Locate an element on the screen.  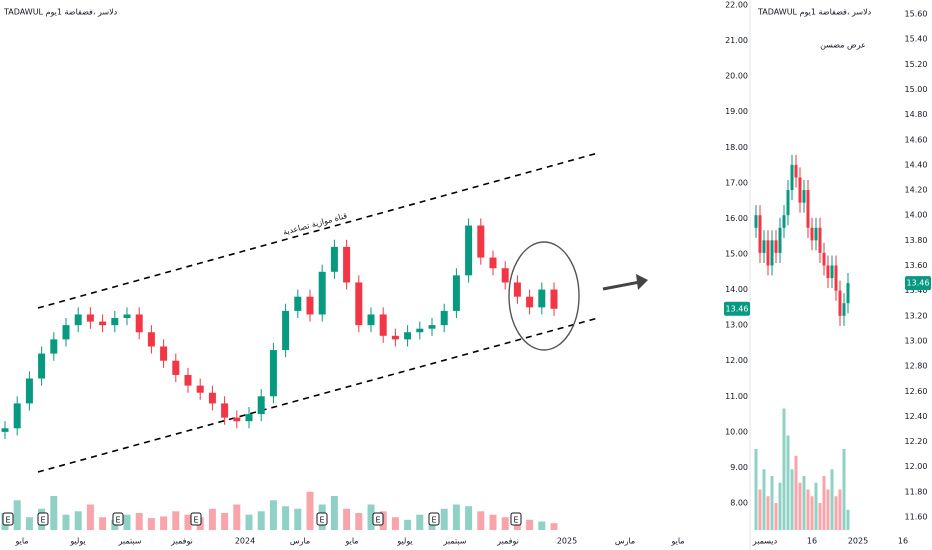
y-tick-label: 14.20 is located at coordinates (916, 190).